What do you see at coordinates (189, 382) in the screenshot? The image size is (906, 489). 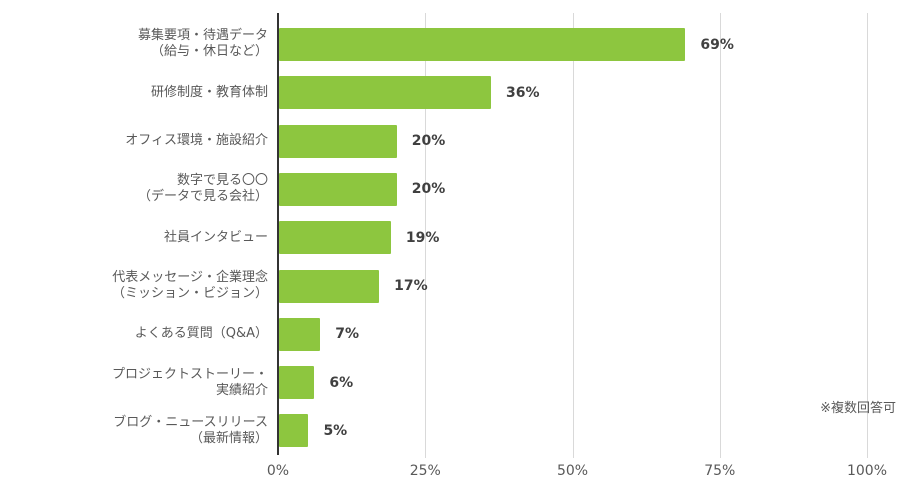 I see `category-label: プロジェクトストーリー・ 実績紹介` at bounding box center [189, 382].